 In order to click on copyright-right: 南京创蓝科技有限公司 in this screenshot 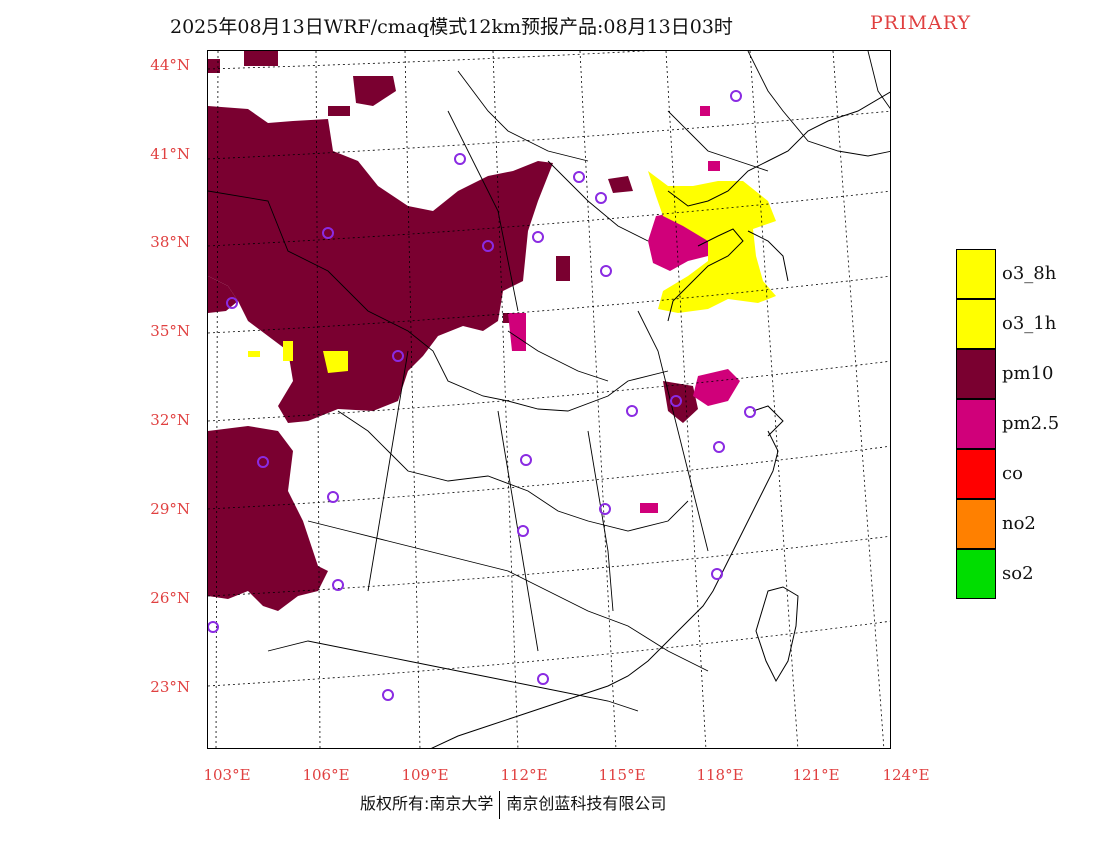, I will do `click(586, 803)`.